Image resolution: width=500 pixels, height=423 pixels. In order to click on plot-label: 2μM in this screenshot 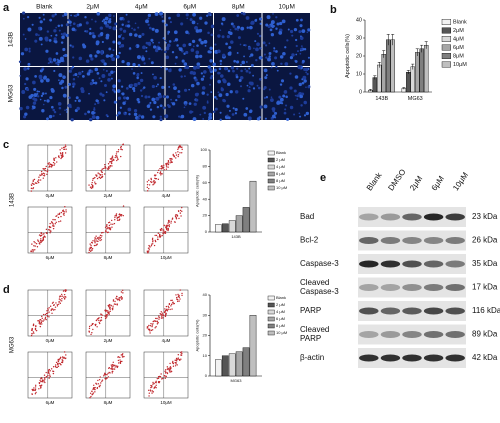, I will do `click(108, 340)`.